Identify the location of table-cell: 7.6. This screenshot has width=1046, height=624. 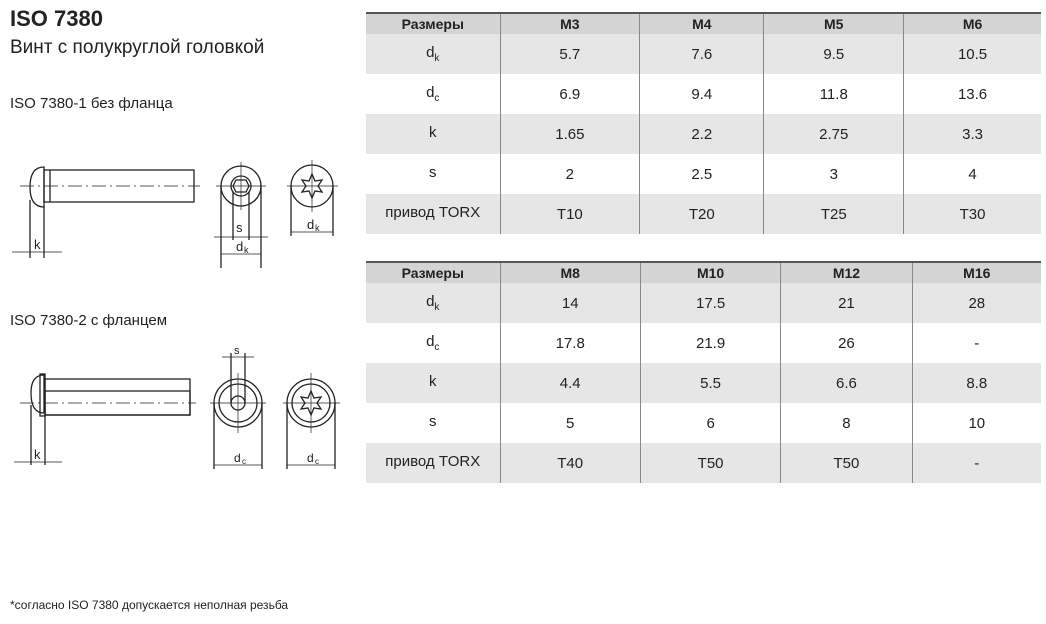
(701, 54).